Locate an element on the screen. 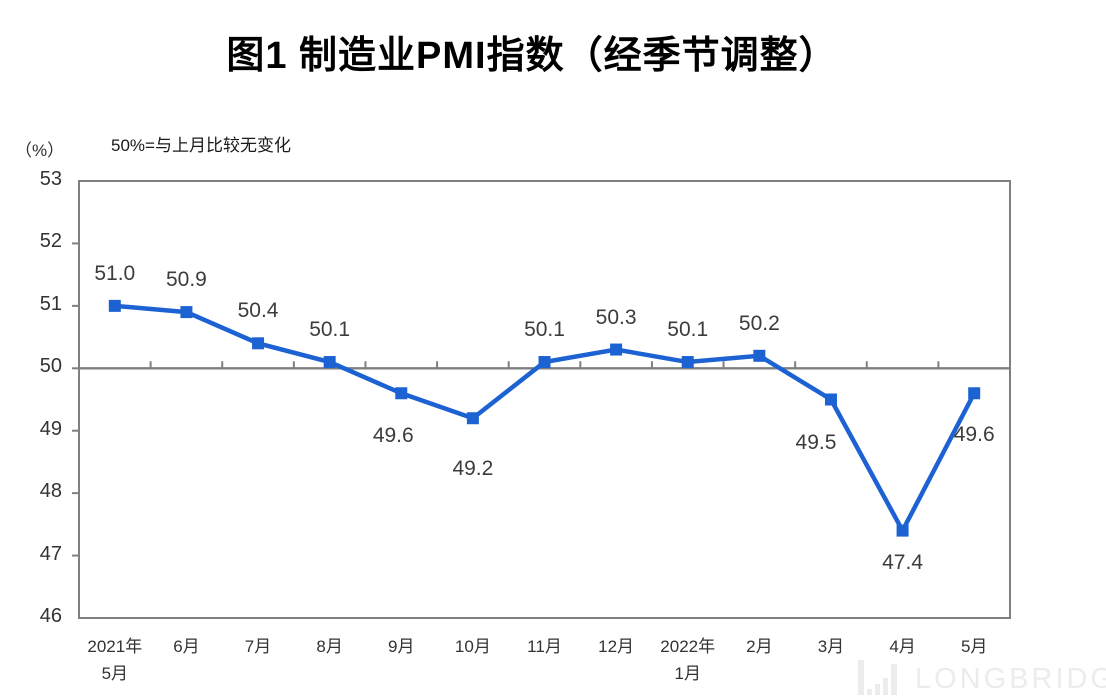 The image size is (1106, 700). point-label: 51.0 is located at coordinates (115, 273).